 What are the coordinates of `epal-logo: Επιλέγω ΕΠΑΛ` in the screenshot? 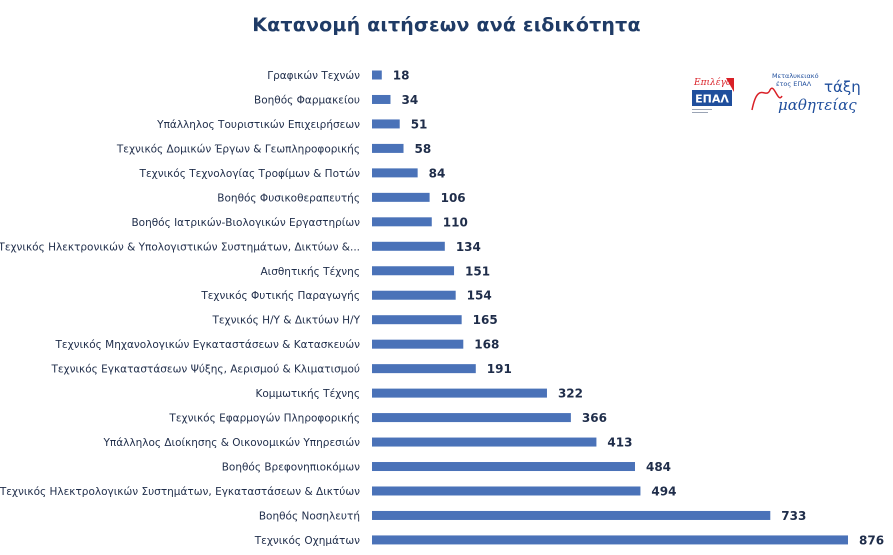 It's located at (713, 96).